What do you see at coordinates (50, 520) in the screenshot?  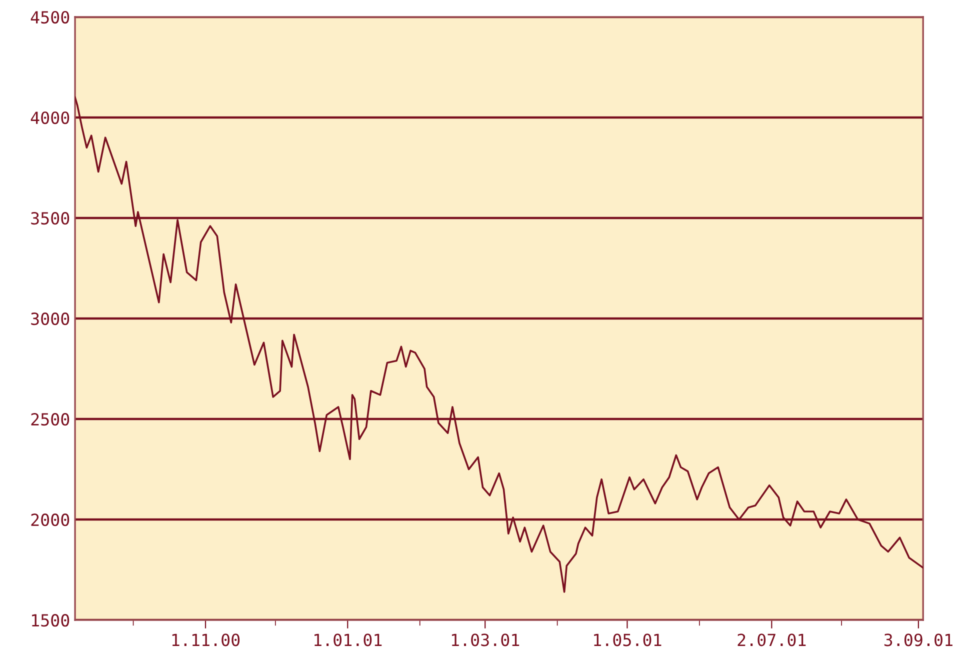 I see `y-tick-label: 2000` at bounding box center [50, 520].